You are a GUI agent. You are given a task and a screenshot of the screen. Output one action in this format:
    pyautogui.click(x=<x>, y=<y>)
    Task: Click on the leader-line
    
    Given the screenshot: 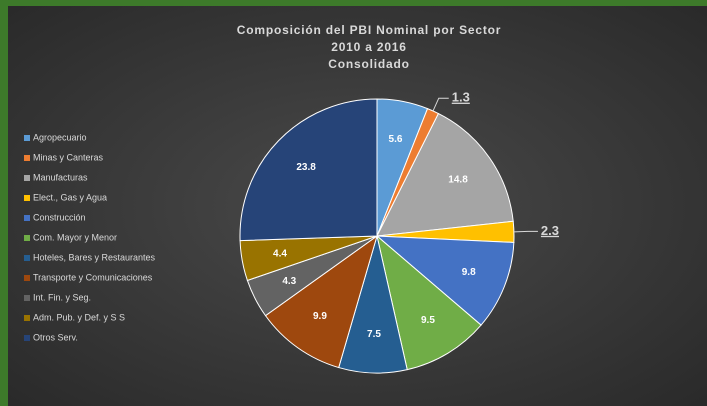 What is the action you would take?
    pyautogui.click(x=440, y=104)
    